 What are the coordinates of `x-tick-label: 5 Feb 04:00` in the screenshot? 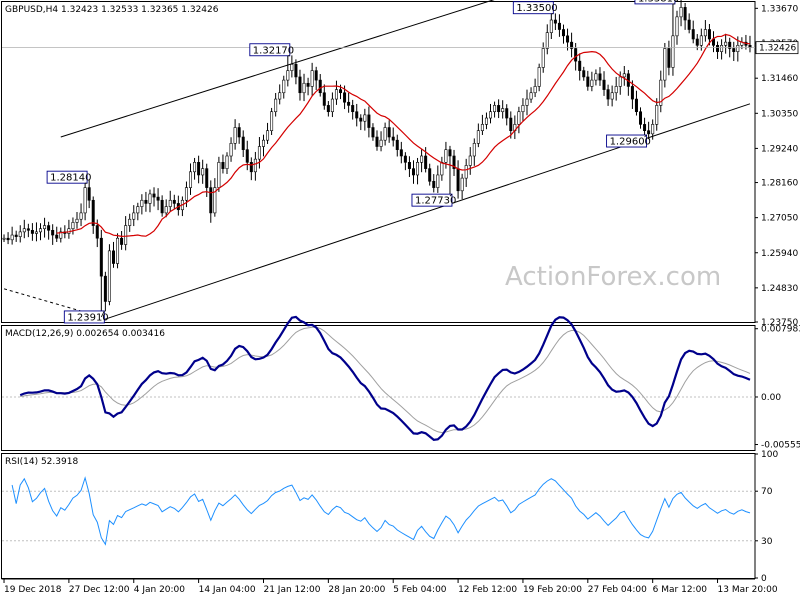 It's located at (420, 590).